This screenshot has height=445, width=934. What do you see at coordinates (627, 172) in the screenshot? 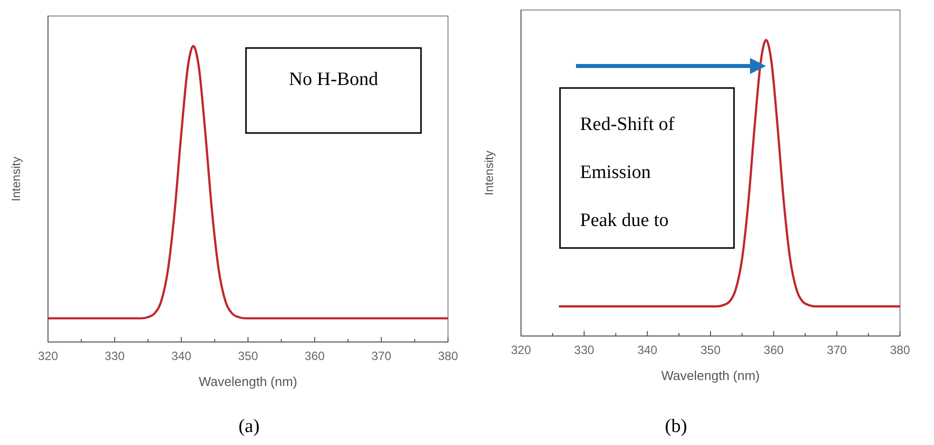
I see `text: Red-Shift of Emission Peak due to` at bounding box center [627, 172].